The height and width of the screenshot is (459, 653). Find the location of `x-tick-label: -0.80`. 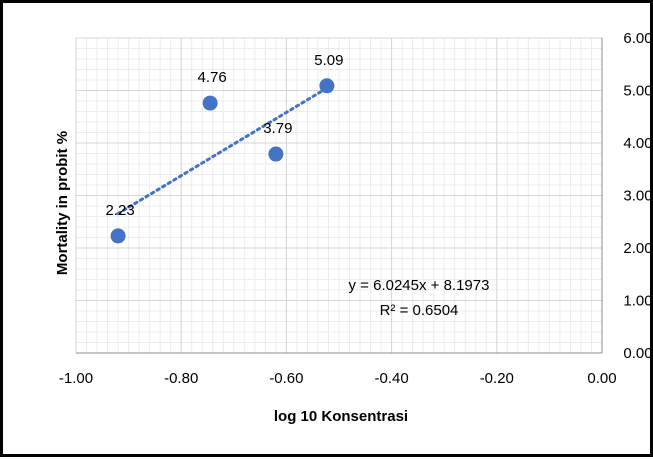

x-tick-label: -0.80 is located at coordinates (181, 378).